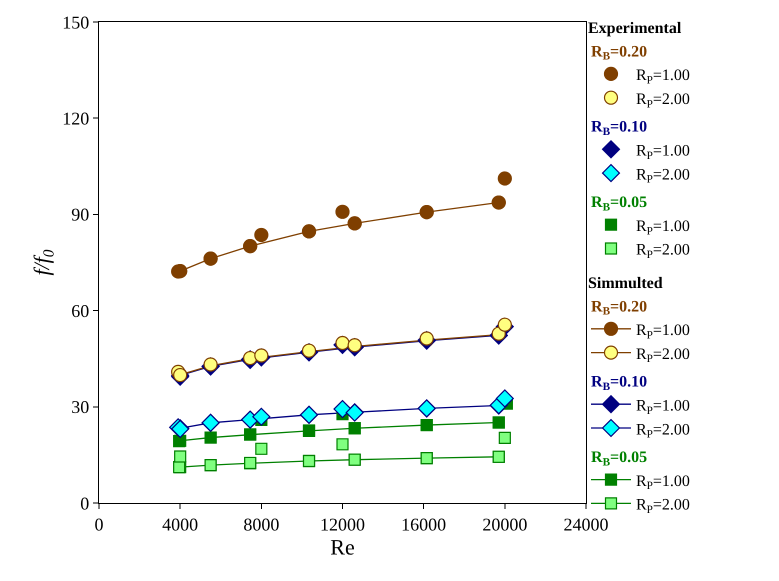  Describe the element at coordinates (80, 214) in the screenshot. I see `y-tick-label: 90` at that location.